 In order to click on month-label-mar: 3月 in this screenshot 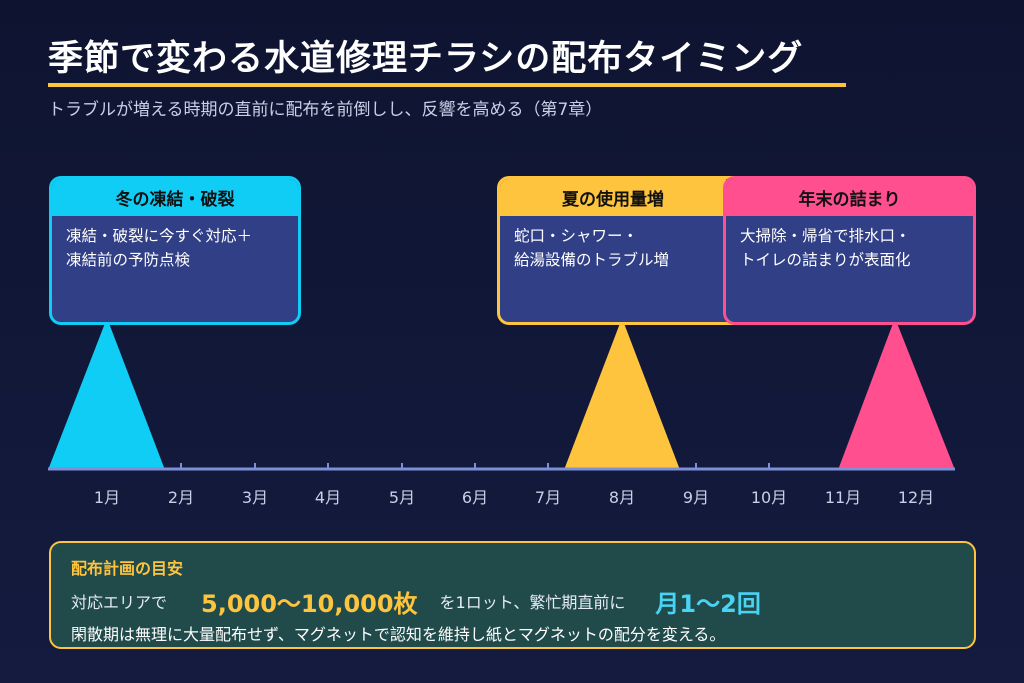, I will do `click(255, 497)`.